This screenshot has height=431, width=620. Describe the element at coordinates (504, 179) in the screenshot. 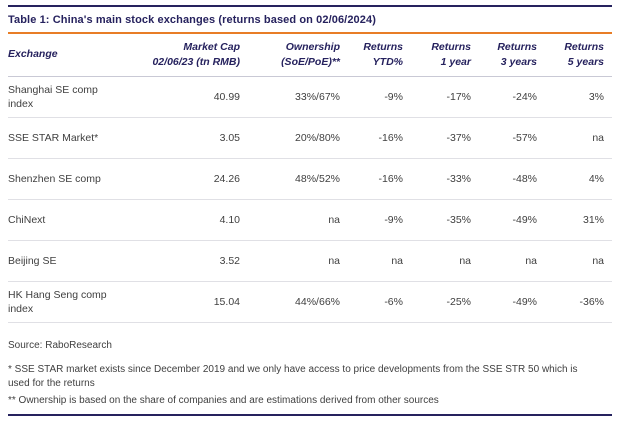

I see `cell-returns-3y: -48%` at that location.